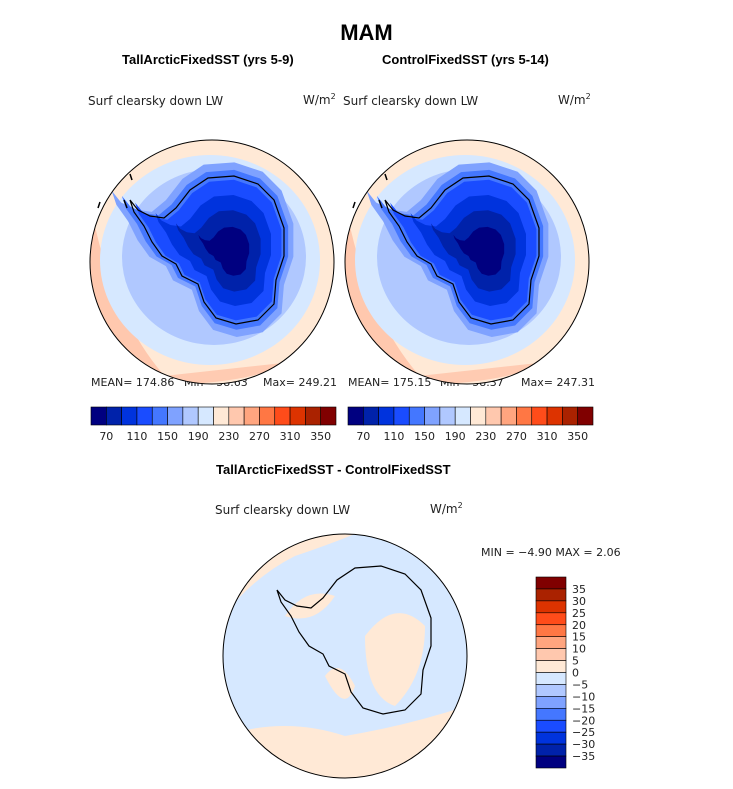 The height and width of the screenshot is (789, 733). Describe the element at coordinates (583, 696) in the screenshot. I see `colorbar-label: −10` at that location.